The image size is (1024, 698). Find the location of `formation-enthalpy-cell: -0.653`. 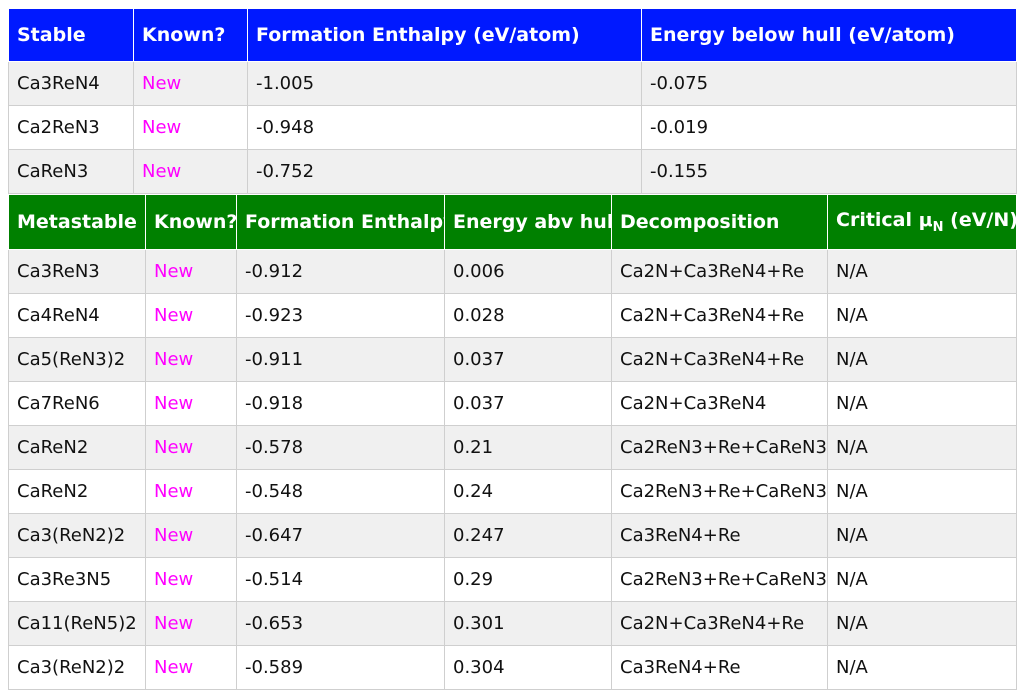

formation-enthalpy-cell: -0.653 is located at coordinates (340, 623).